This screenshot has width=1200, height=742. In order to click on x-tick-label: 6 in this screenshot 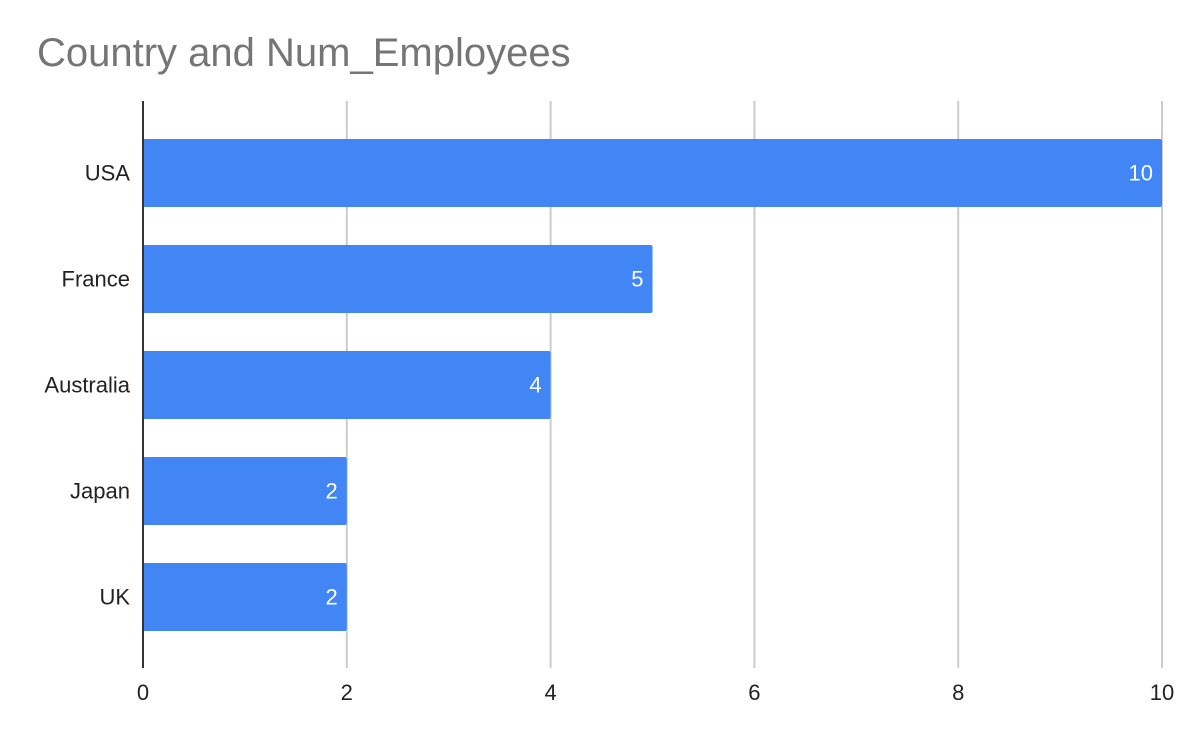, I will do `click(754, 692)`.